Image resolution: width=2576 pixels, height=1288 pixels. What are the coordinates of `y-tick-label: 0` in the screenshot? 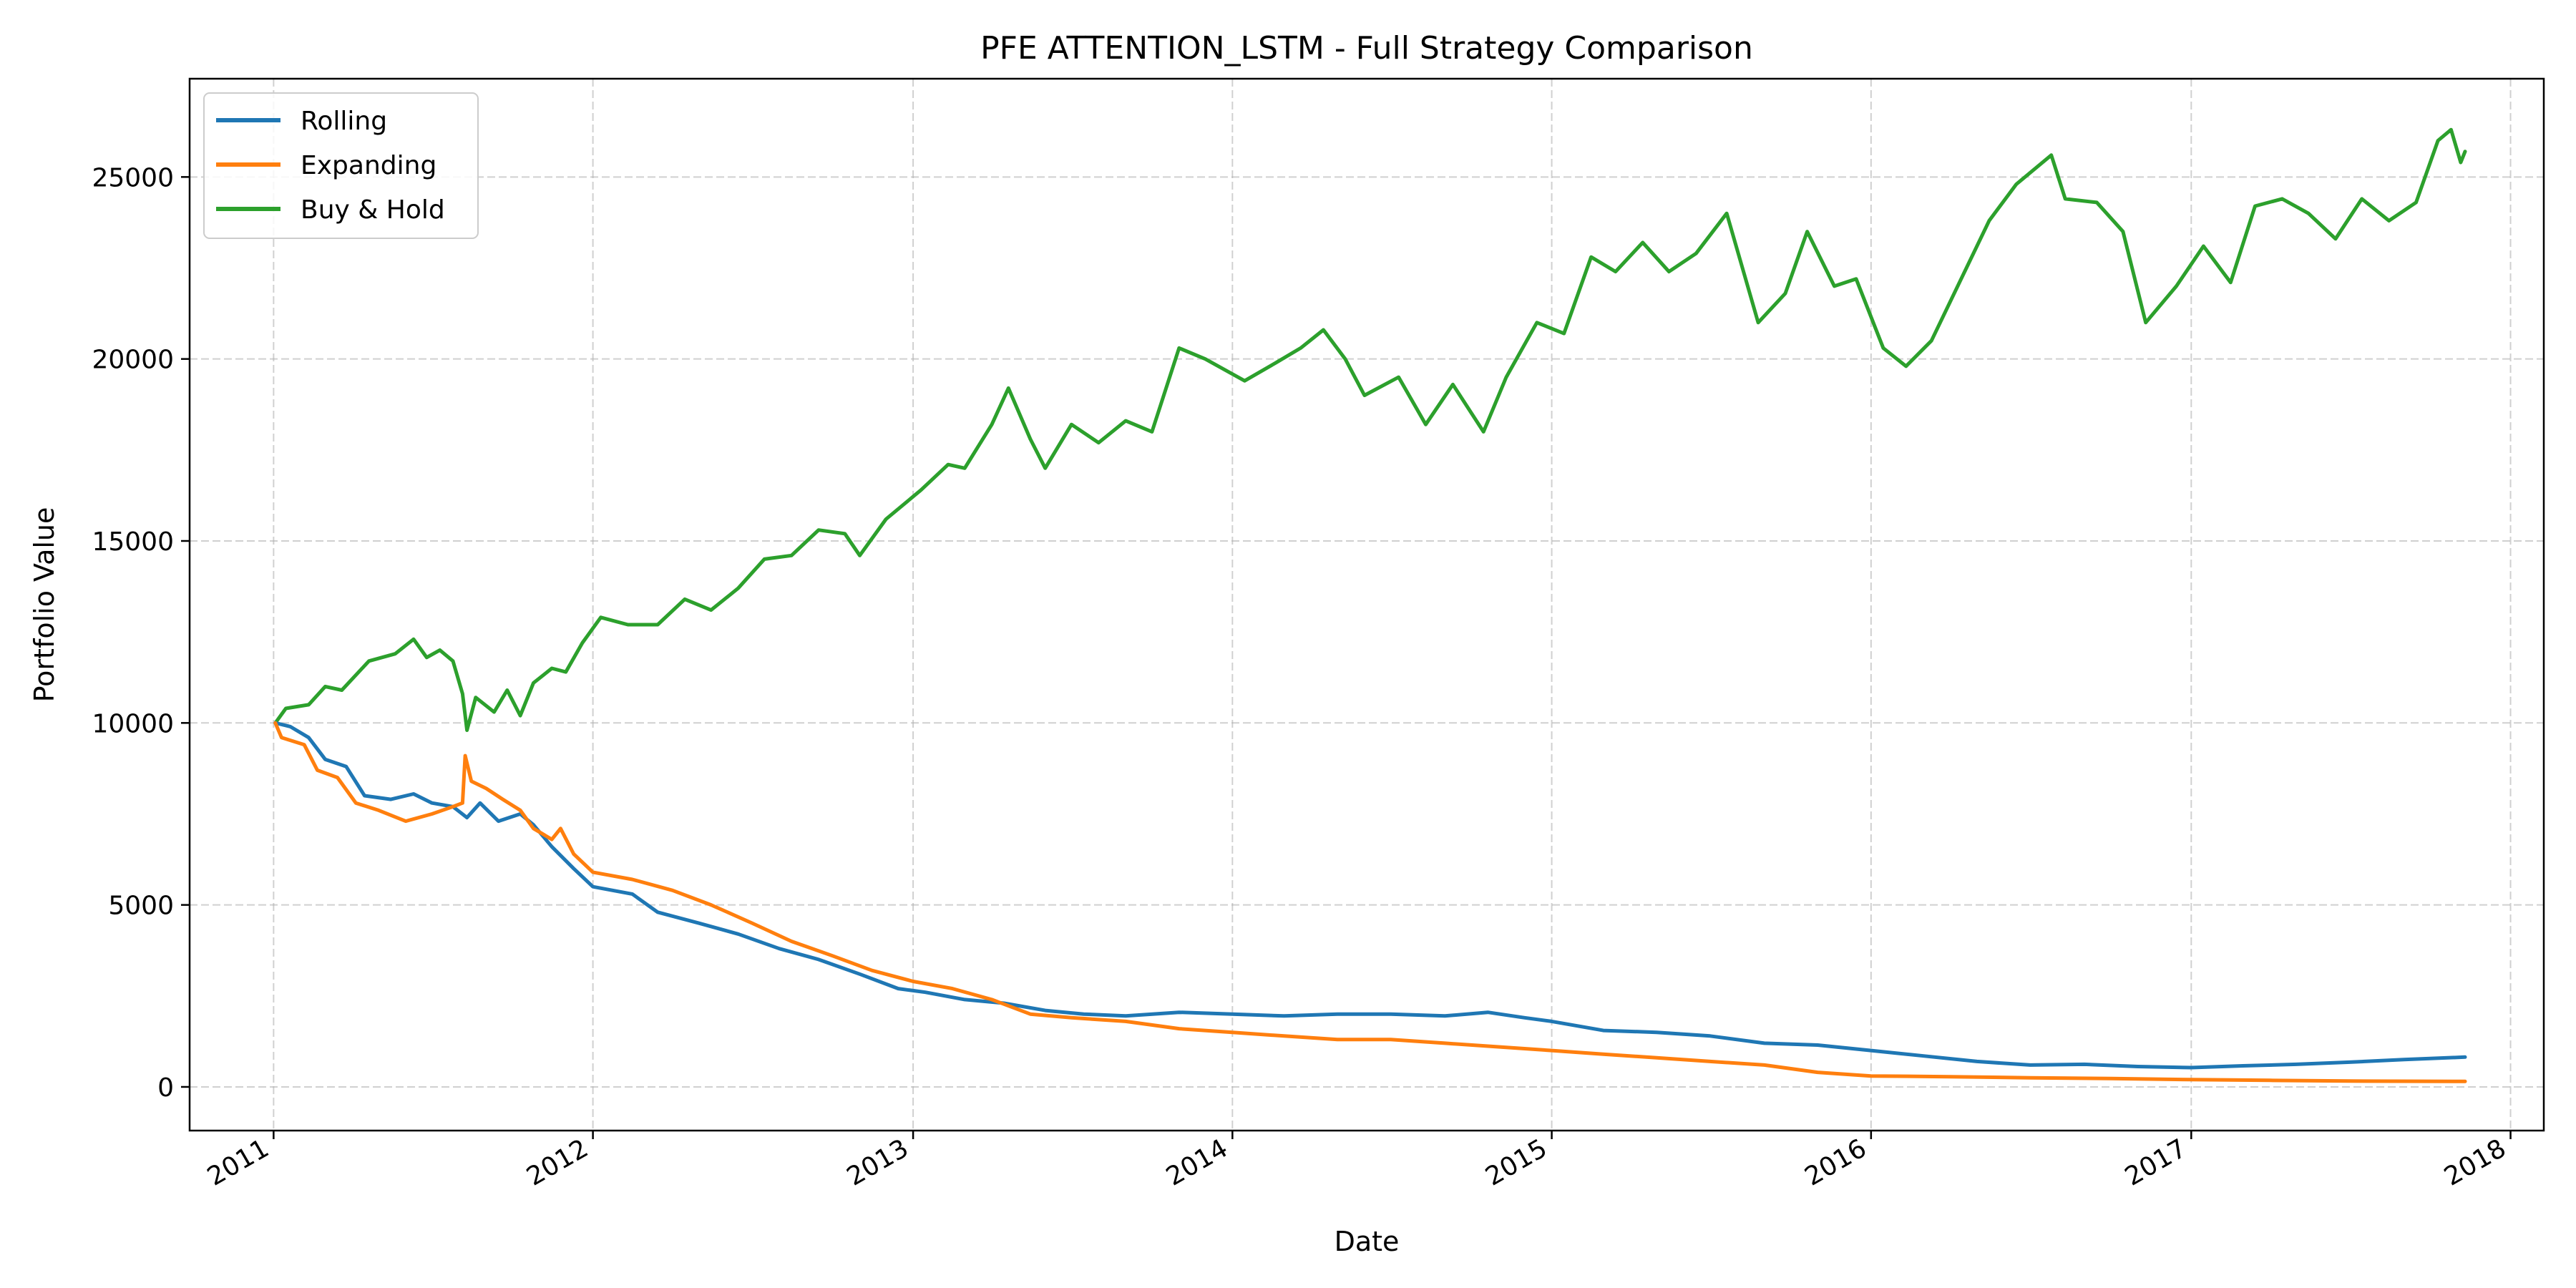 It's located at (165, 1088).